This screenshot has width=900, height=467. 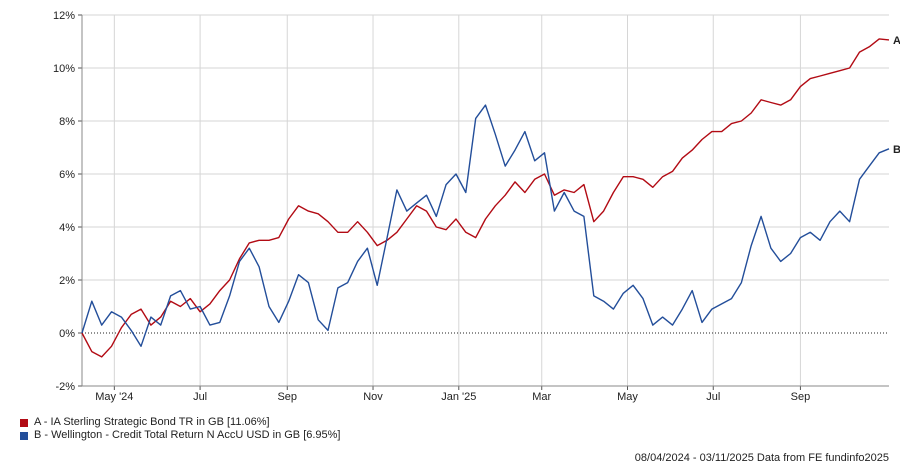 I want to click on y-tick-label: 0%, so click(x=67, y=334).